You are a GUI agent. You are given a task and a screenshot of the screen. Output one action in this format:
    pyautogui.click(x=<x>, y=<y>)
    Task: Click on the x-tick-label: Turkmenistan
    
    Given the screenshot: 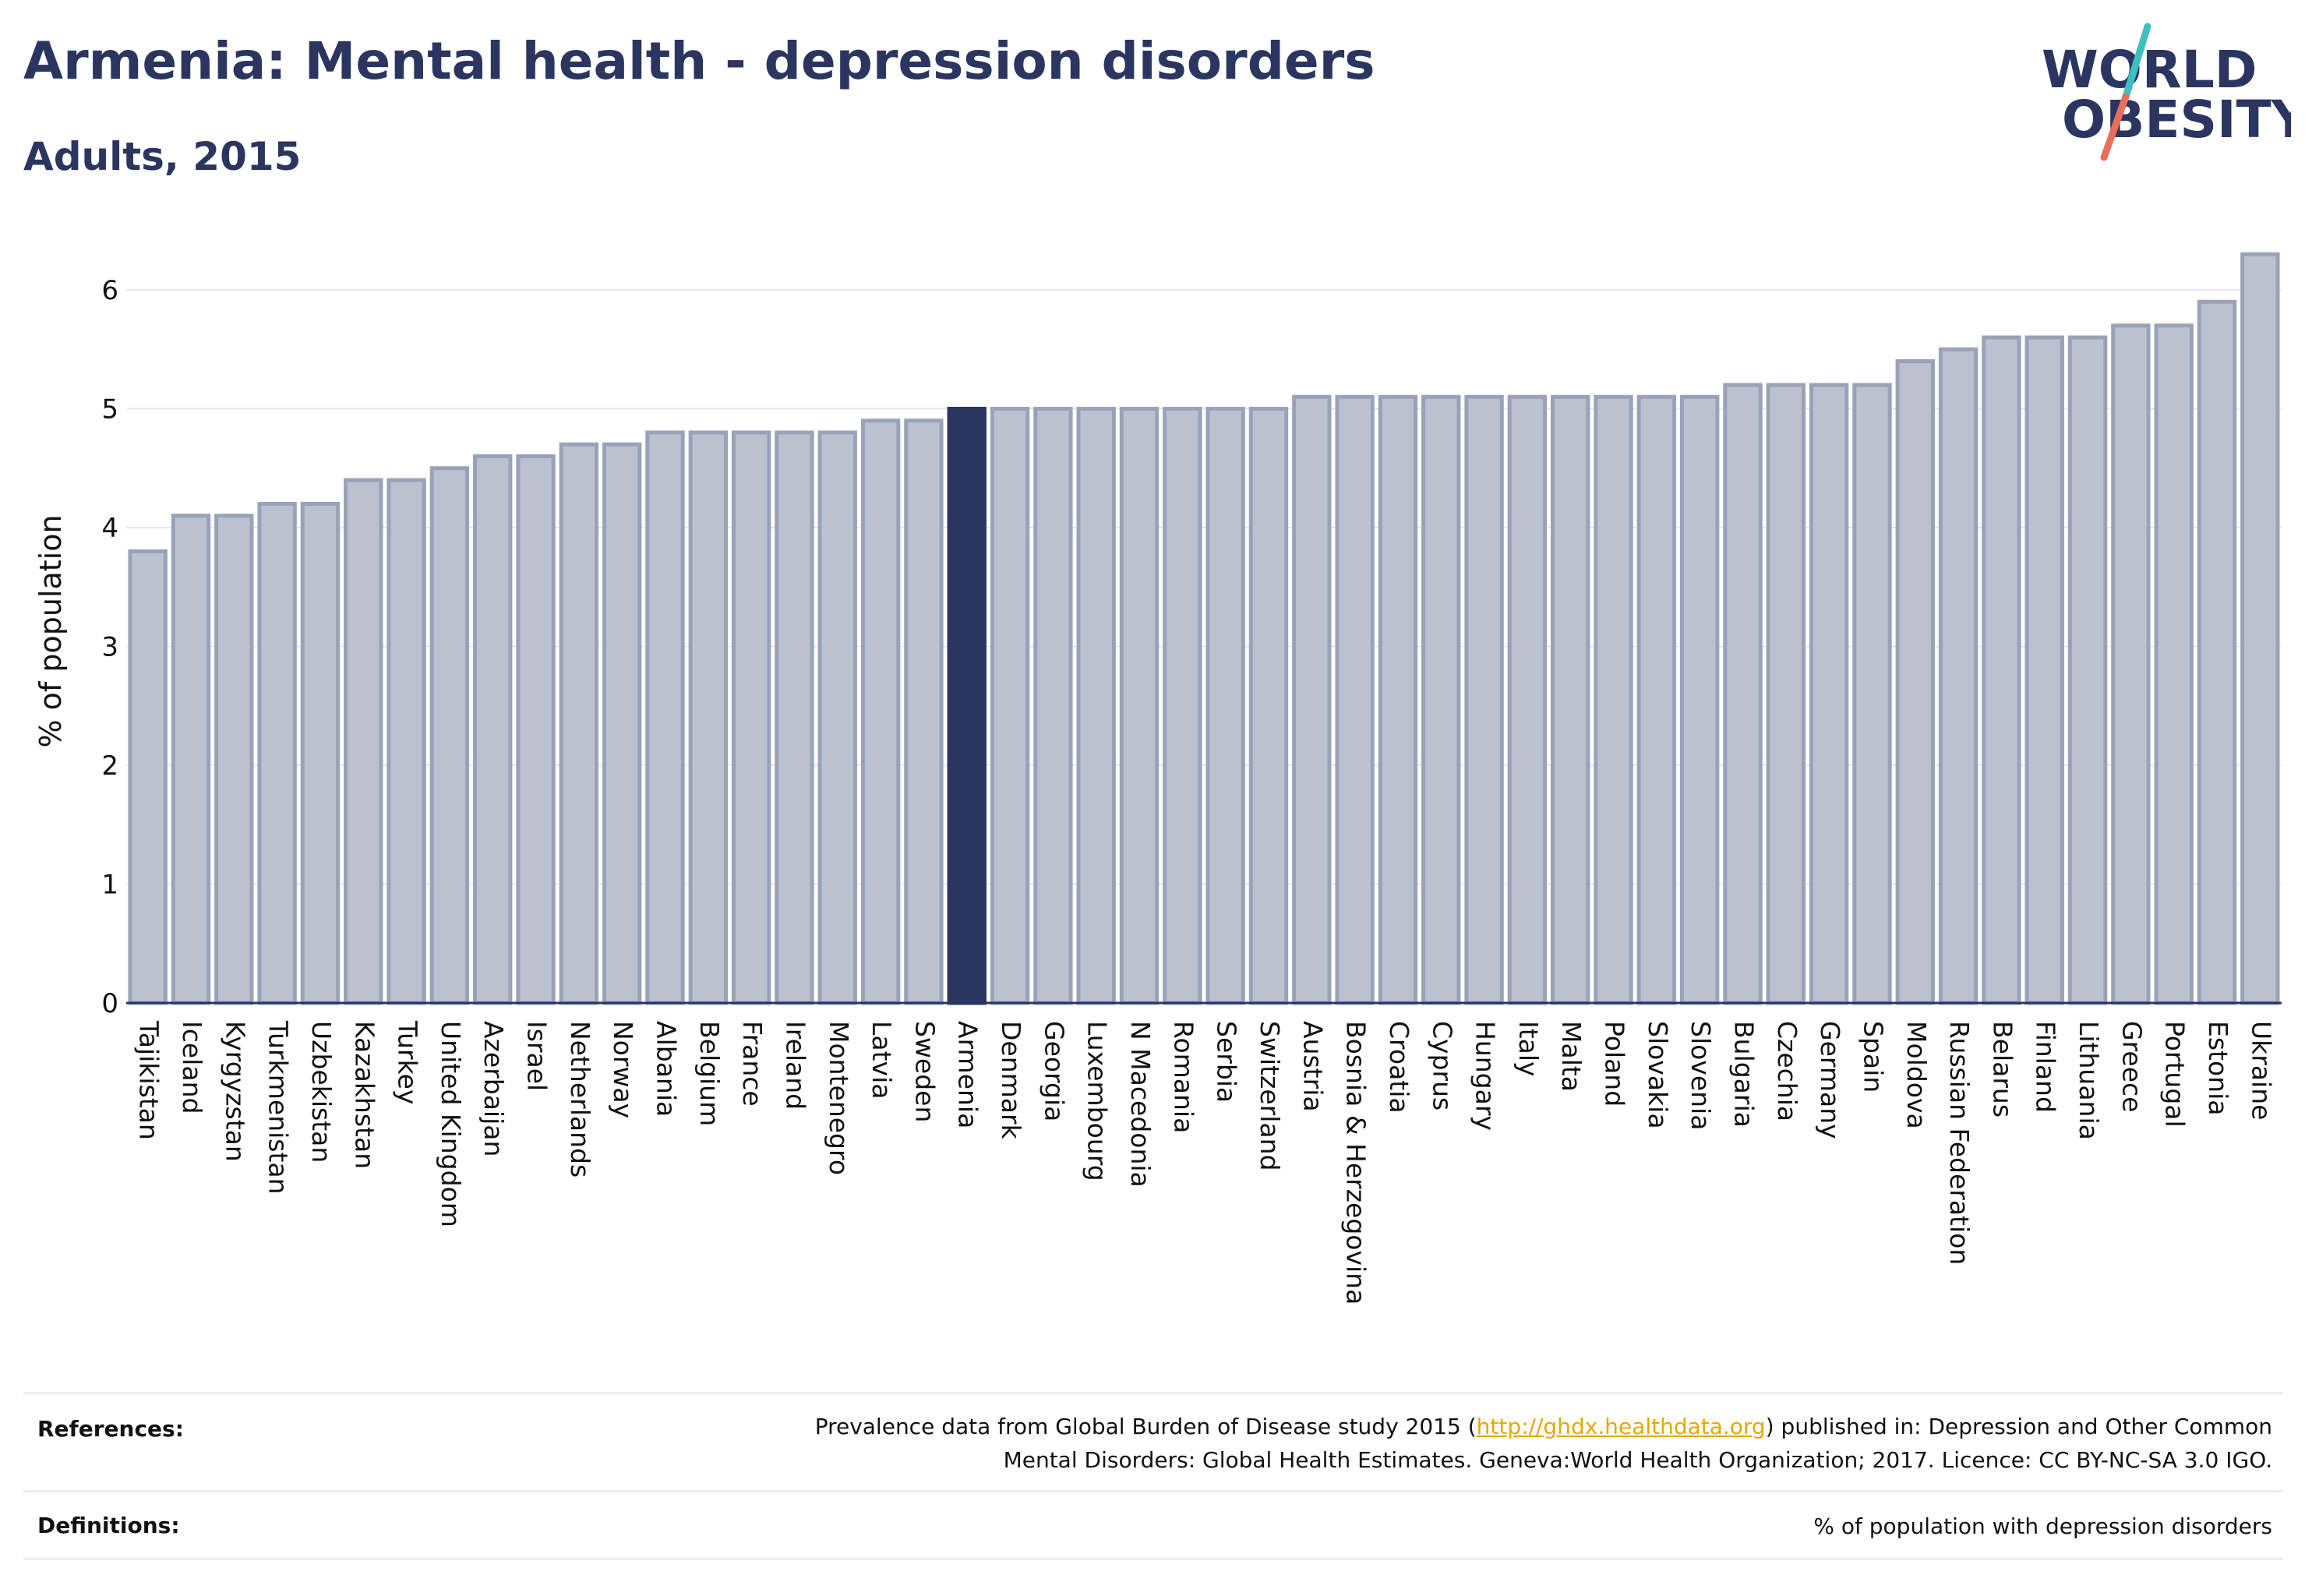 What is the action you would take?
    pyautogui.click(x=278, y=1107)
    